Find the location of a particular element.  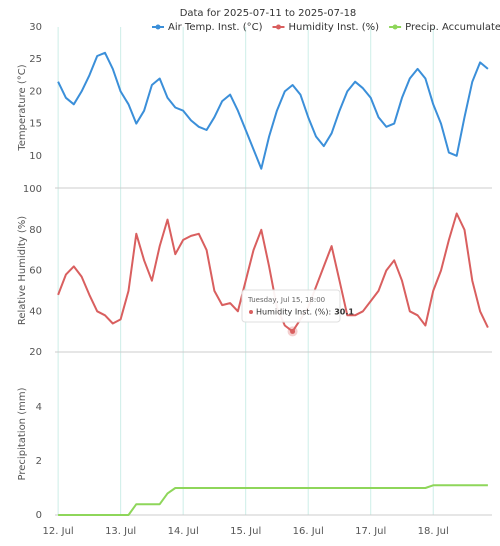

y-tick-label: 40 is located at coordinates (35, 311).